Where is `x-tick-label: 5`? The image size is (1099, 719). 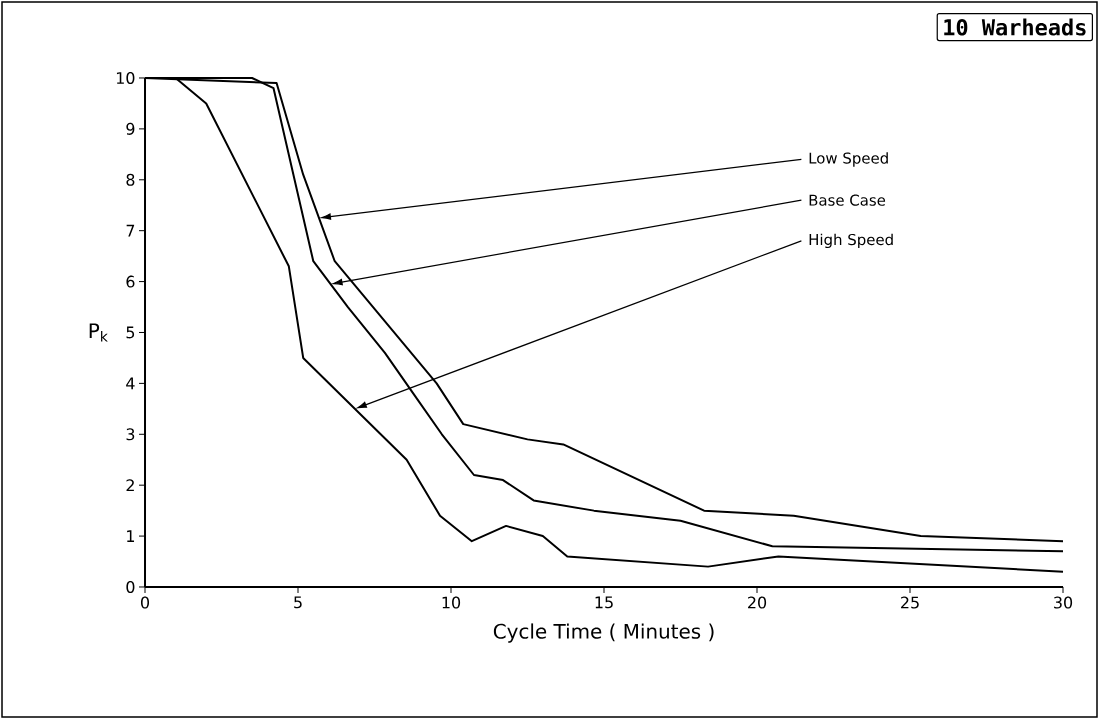
x-tick-label: 5 is located at coordinates (298, 602).